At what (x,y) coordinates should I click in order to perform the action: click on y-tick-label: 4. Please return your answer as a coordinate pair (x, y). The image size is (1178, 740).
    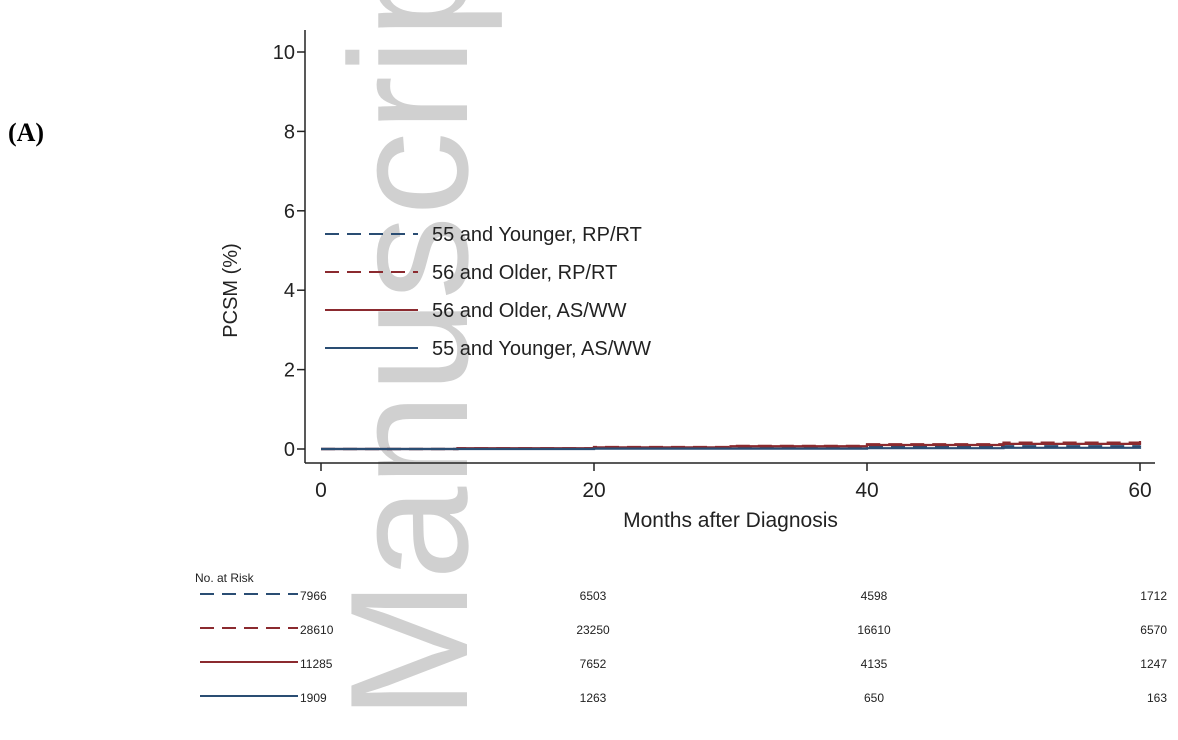
    Looking at the image, I should click on (289, 291).